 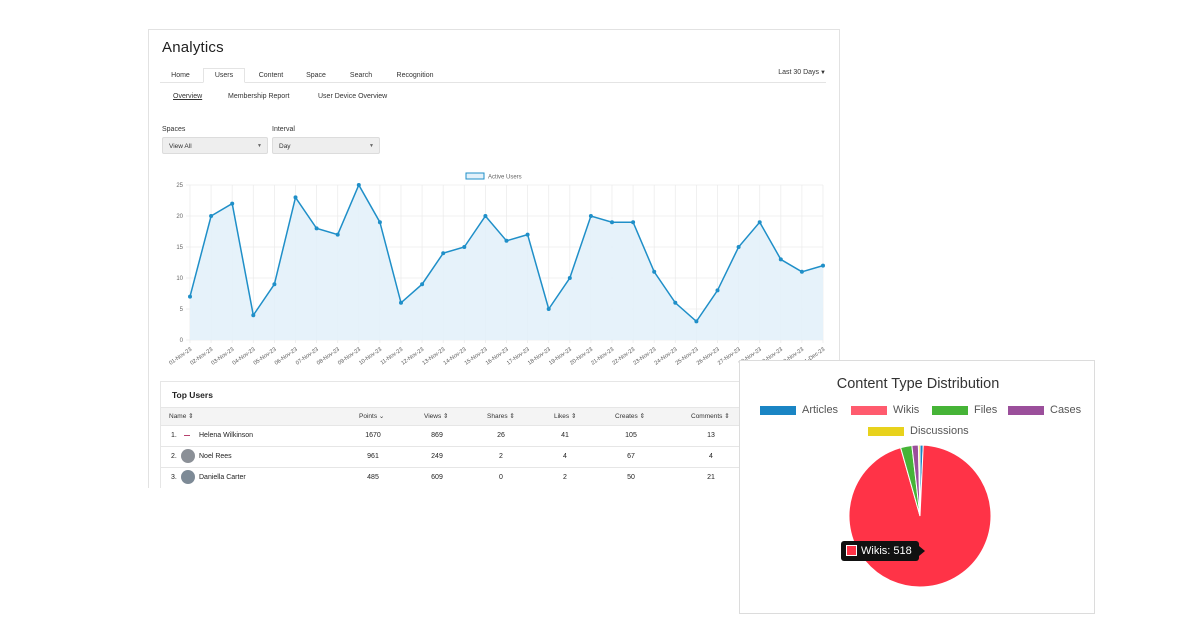 I want to click on subtab-membership-report: Membership Report, so click(x=259, y=96).